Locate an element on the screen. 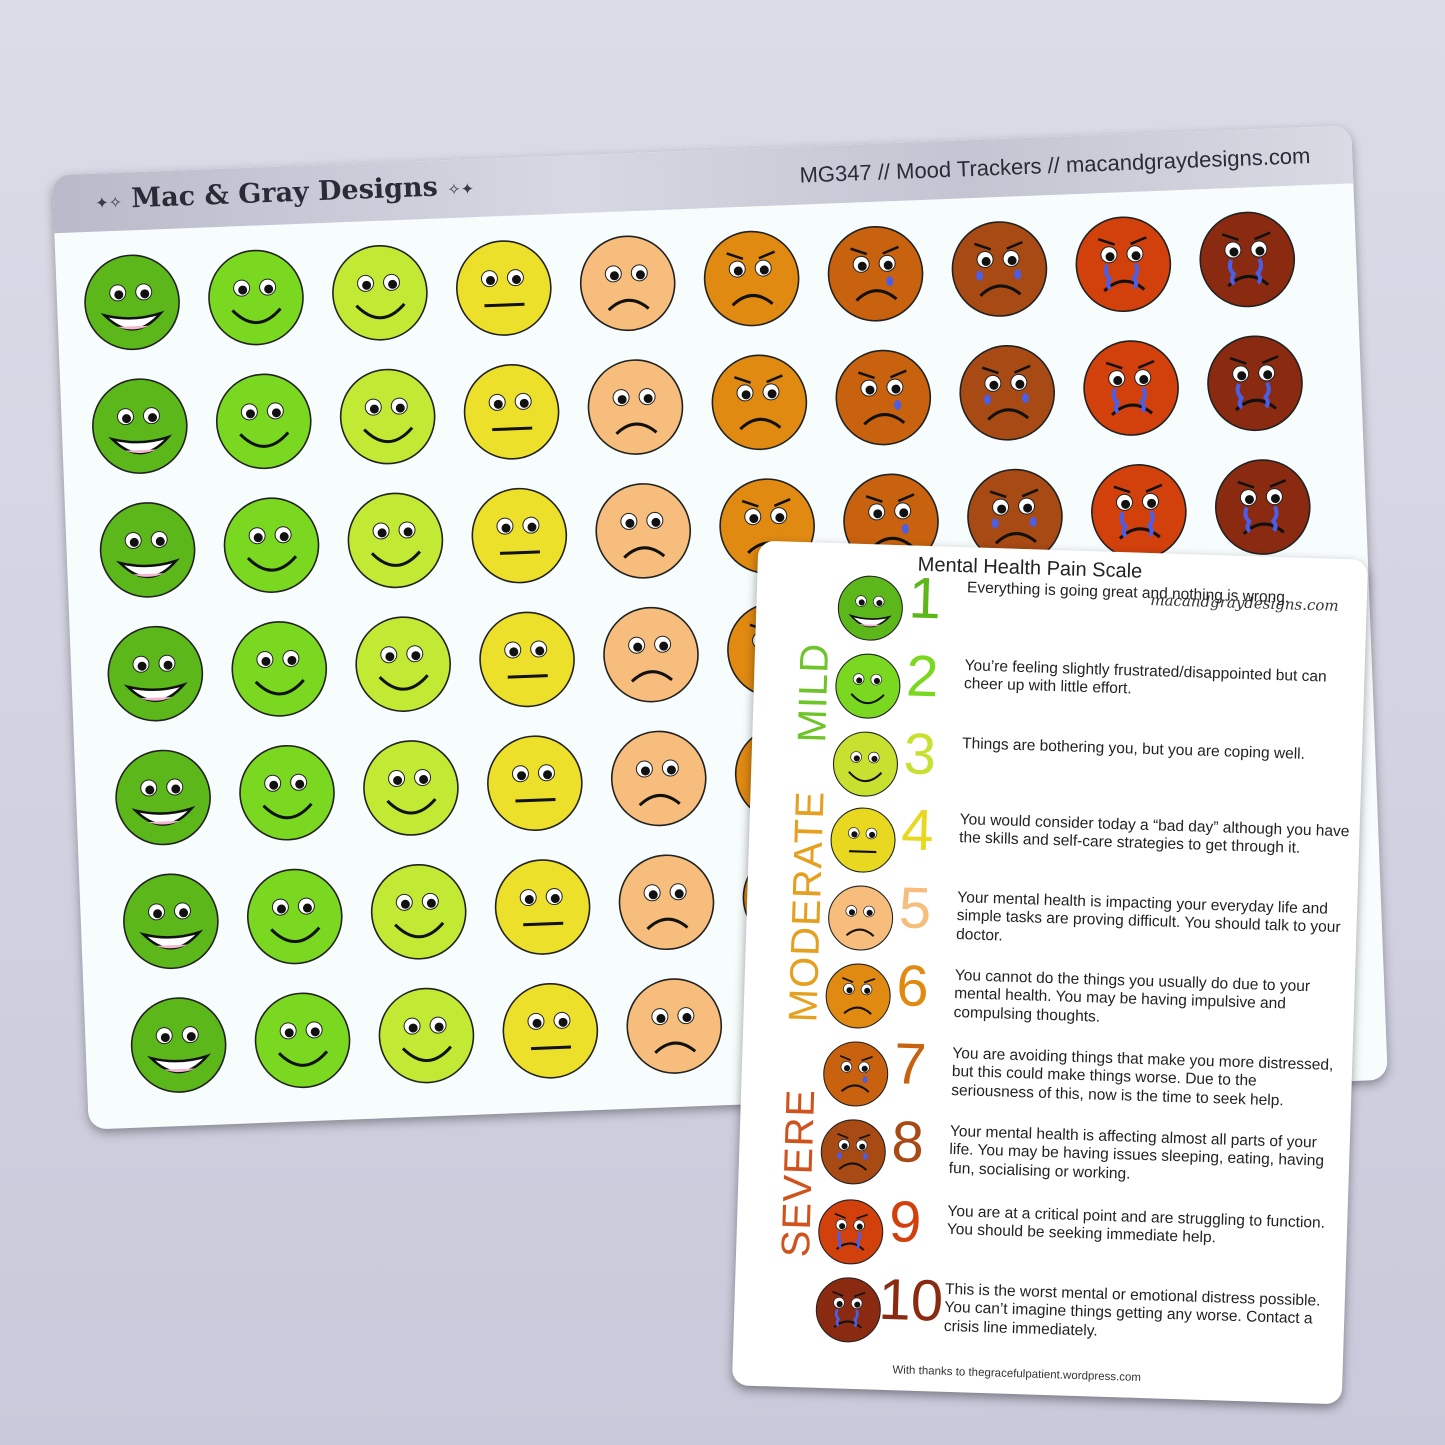  card-title: Mental Health Pain Scale is located at coordinates (1030, 568).